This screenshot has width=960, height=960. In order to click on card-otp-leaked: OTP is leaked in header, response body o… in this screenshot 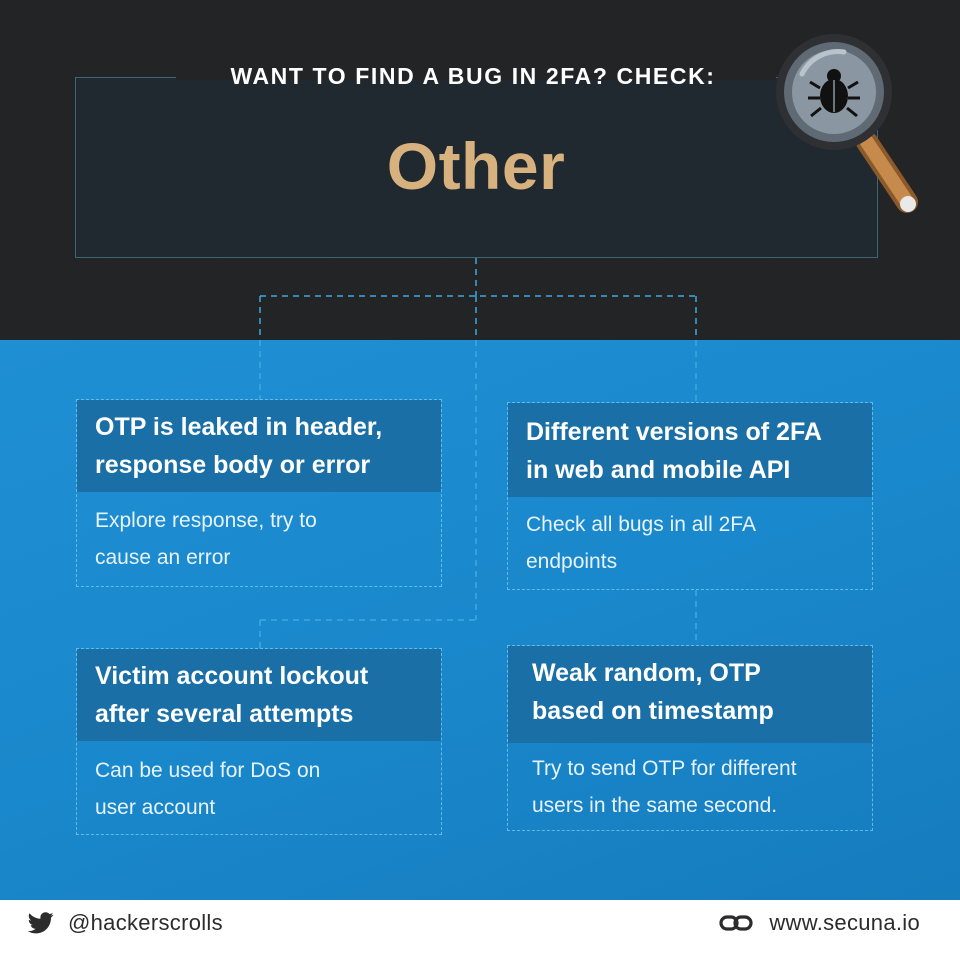, I will do `click(259, 493)`.